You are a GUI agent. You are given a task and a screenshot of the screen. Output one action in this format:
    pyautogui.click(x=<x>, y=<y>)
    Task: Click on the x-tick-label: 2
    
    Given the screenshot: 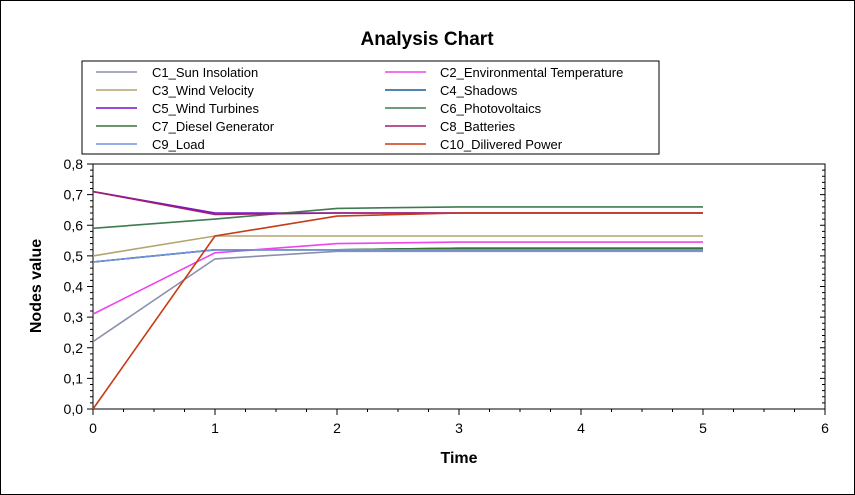 What is the action you would take?
    pyautogui.click(x=337, y=428)
    